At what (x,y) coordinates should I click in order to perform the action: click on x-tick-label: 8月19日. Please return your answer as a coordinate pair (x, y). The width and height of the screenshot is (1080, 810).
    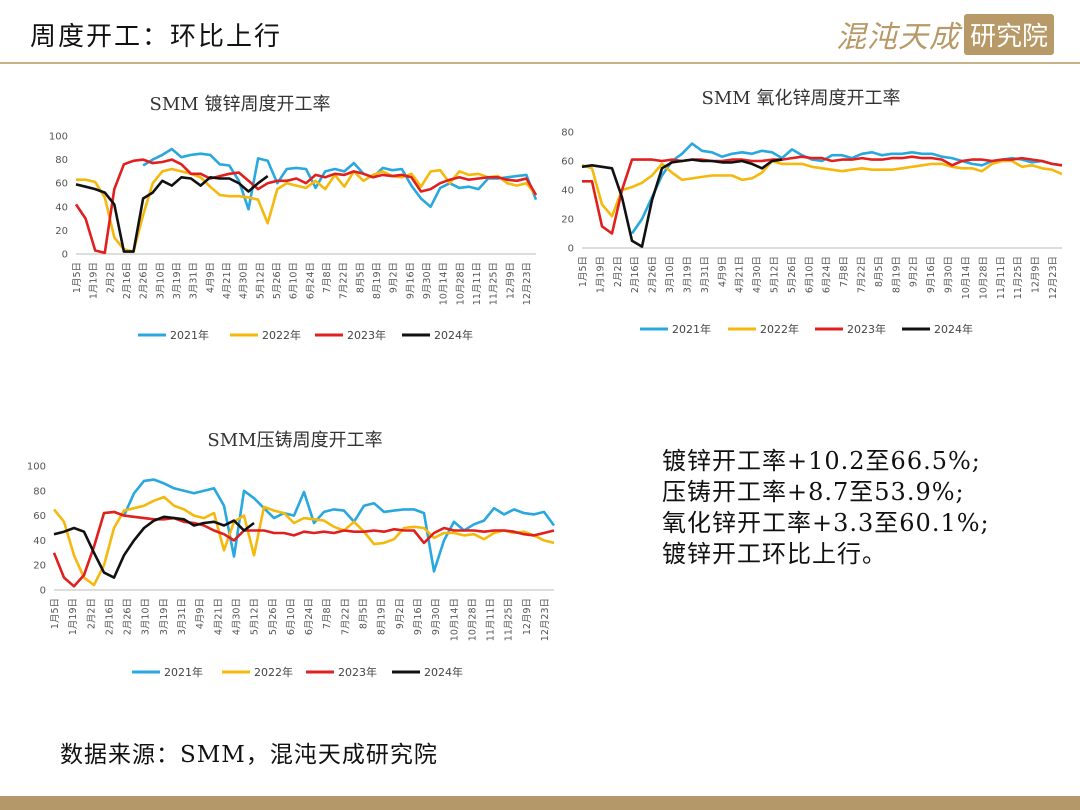
    Looking at the image, I should click on (377, 280).